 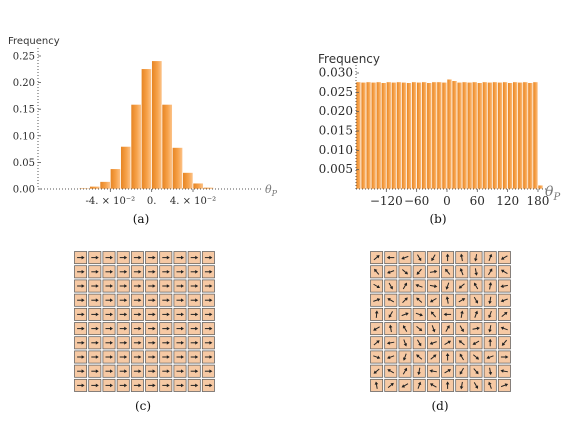 I want to click on x-tick-label: 120, so click(x=507, y=201).